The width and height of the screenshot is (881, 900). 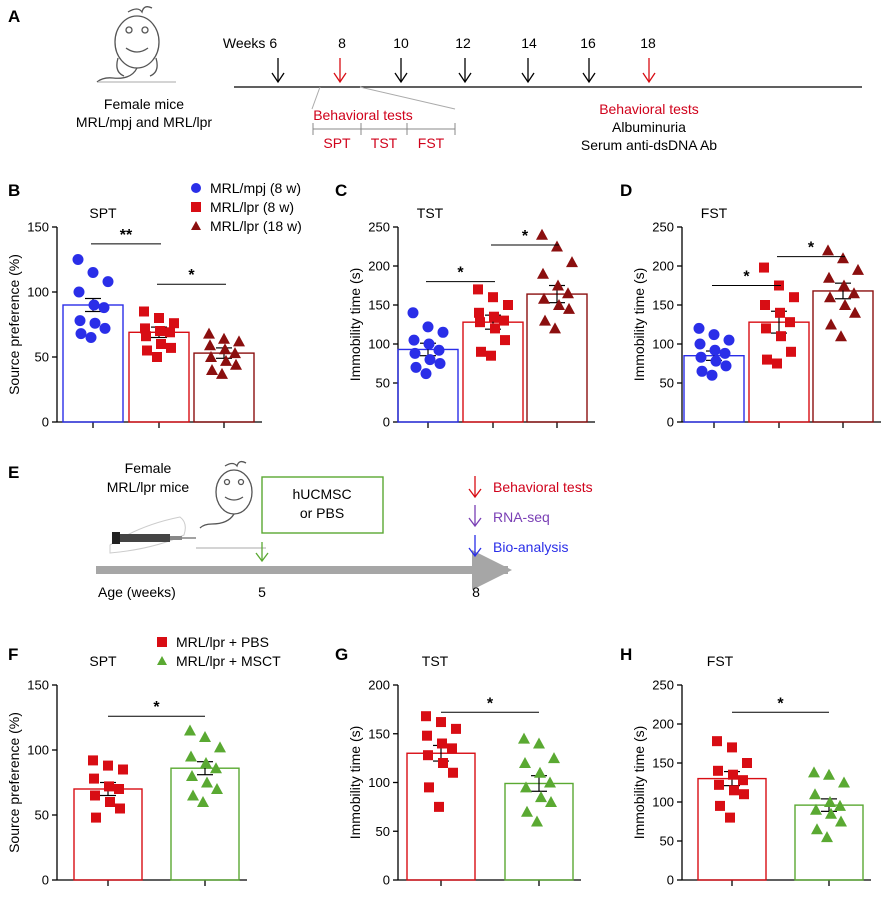 What do you see at coordinates (262, 552) in the screenshot?
I see `green-injection-arrow` at bounding box center [262, 552].